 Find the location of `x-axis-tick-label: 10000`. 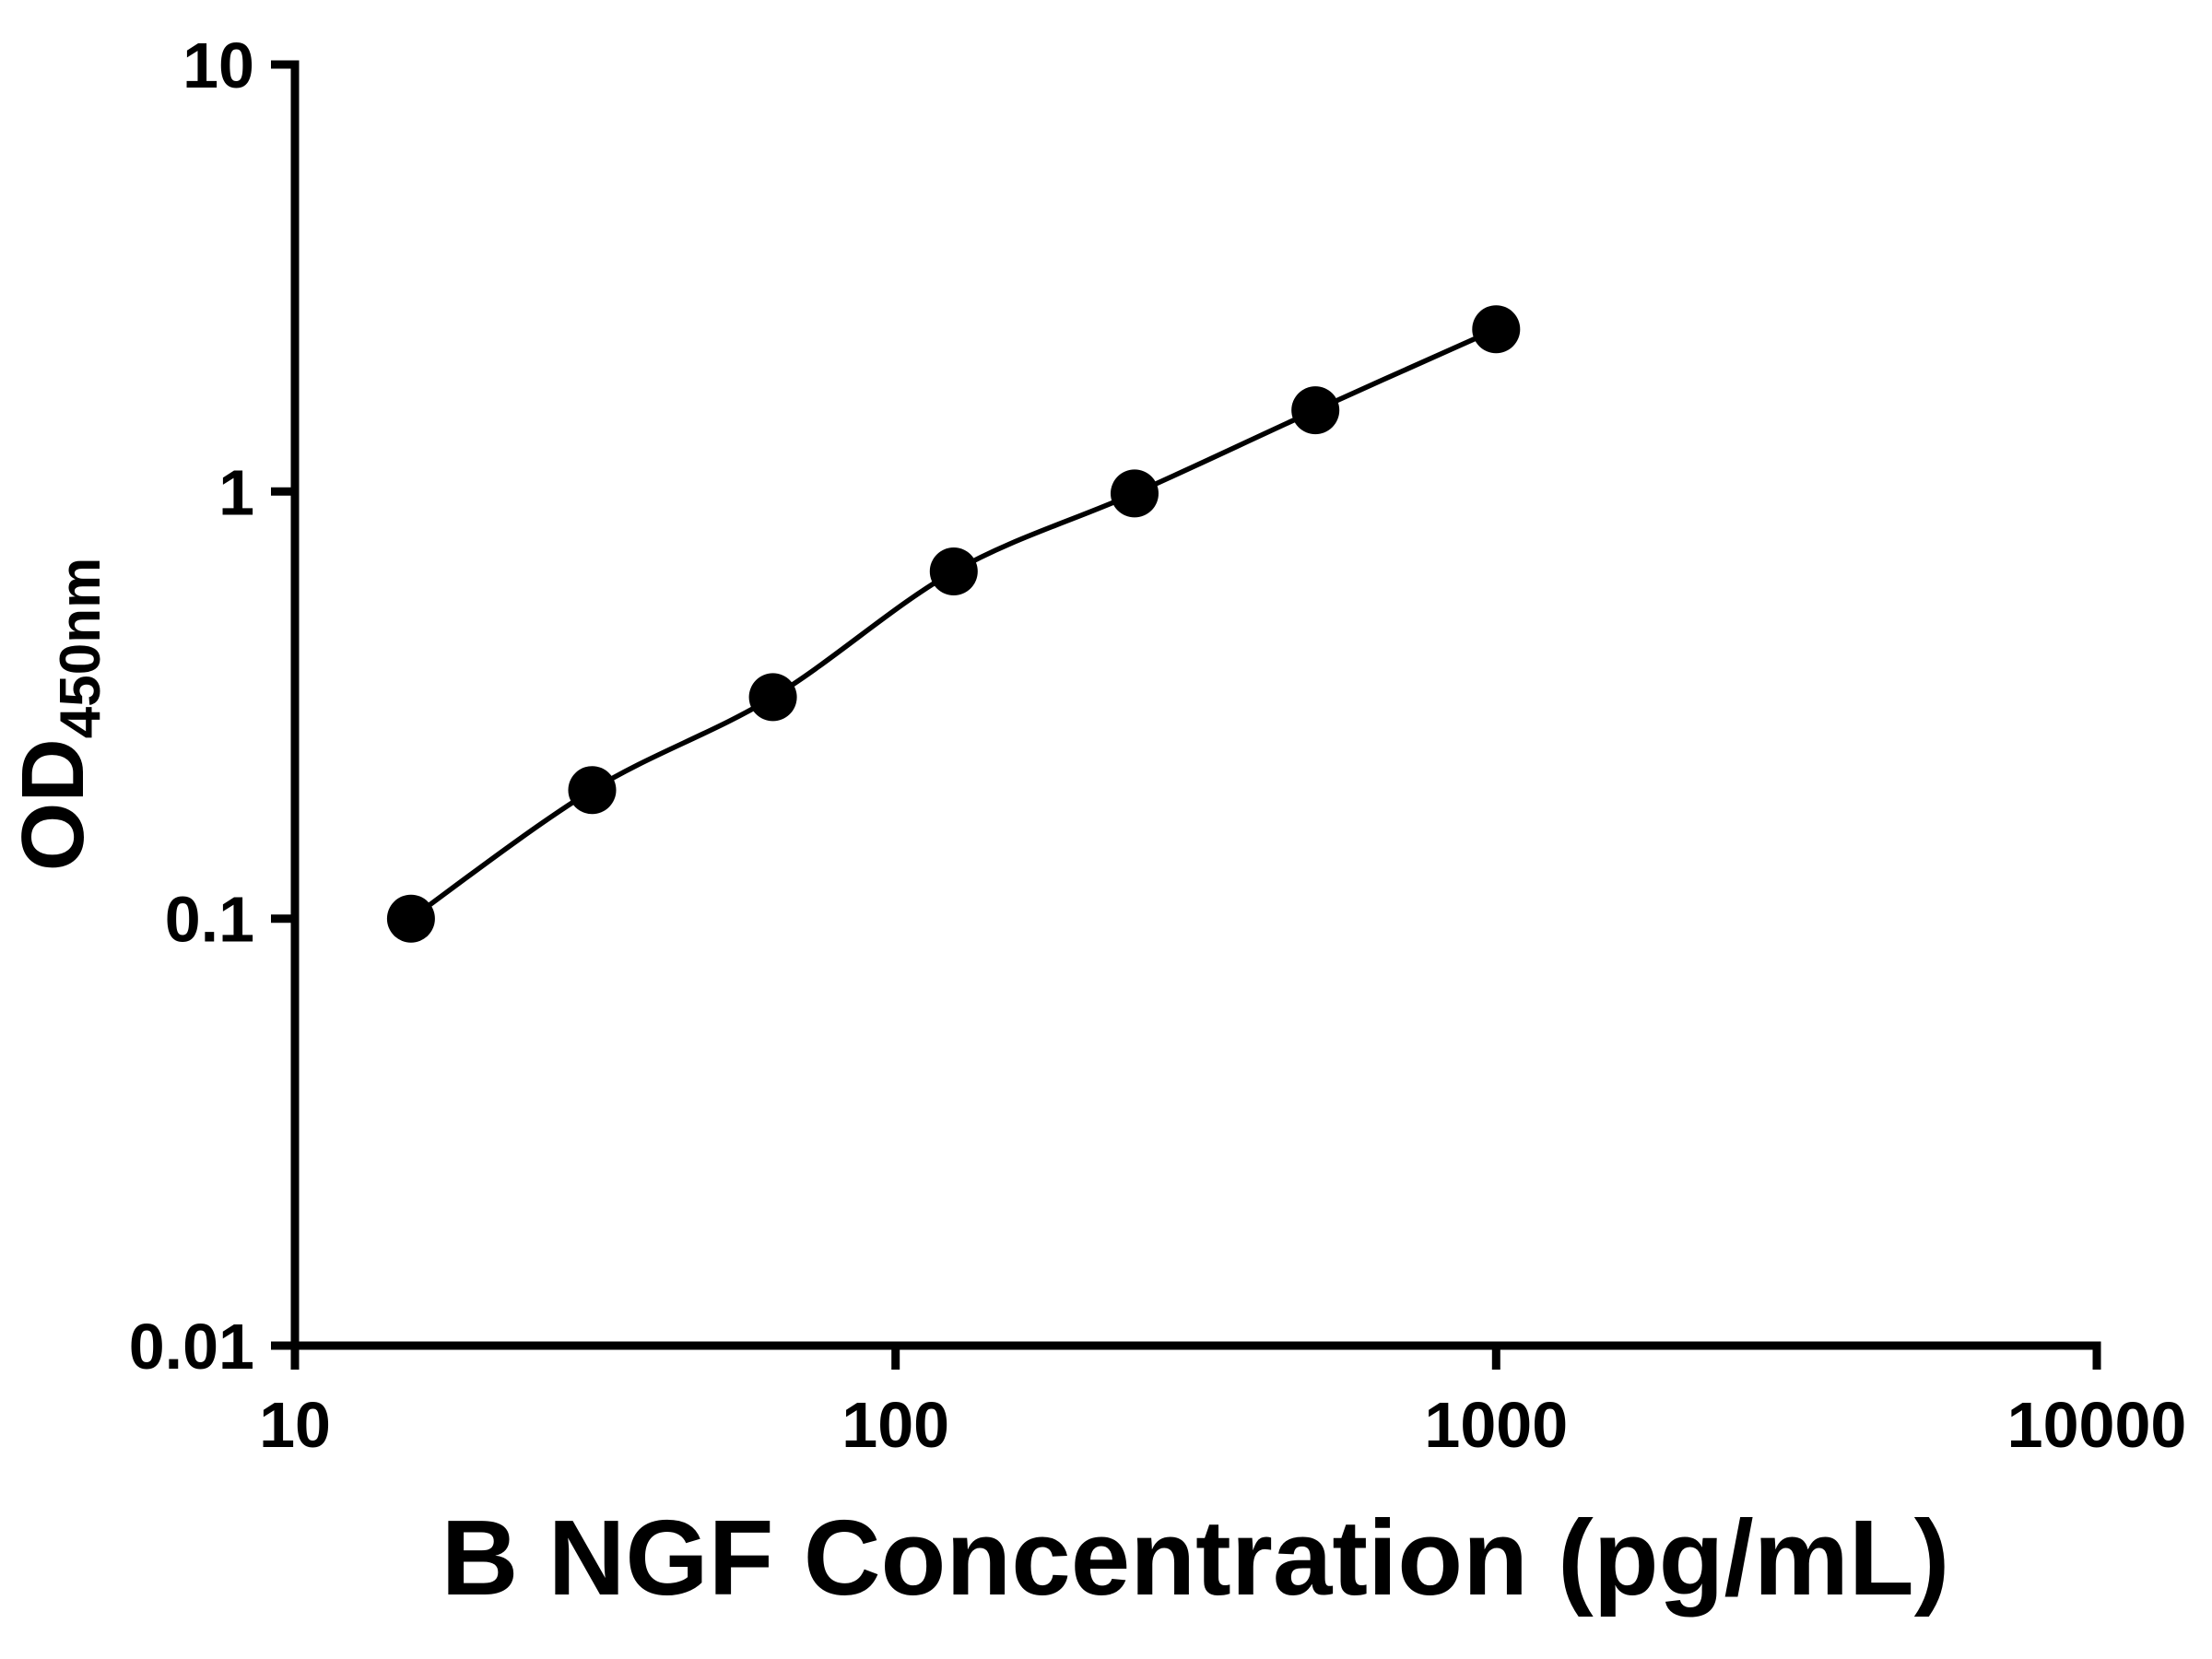

x-axis-tick-label: 10000 is located at coordinates (2097, 1425).